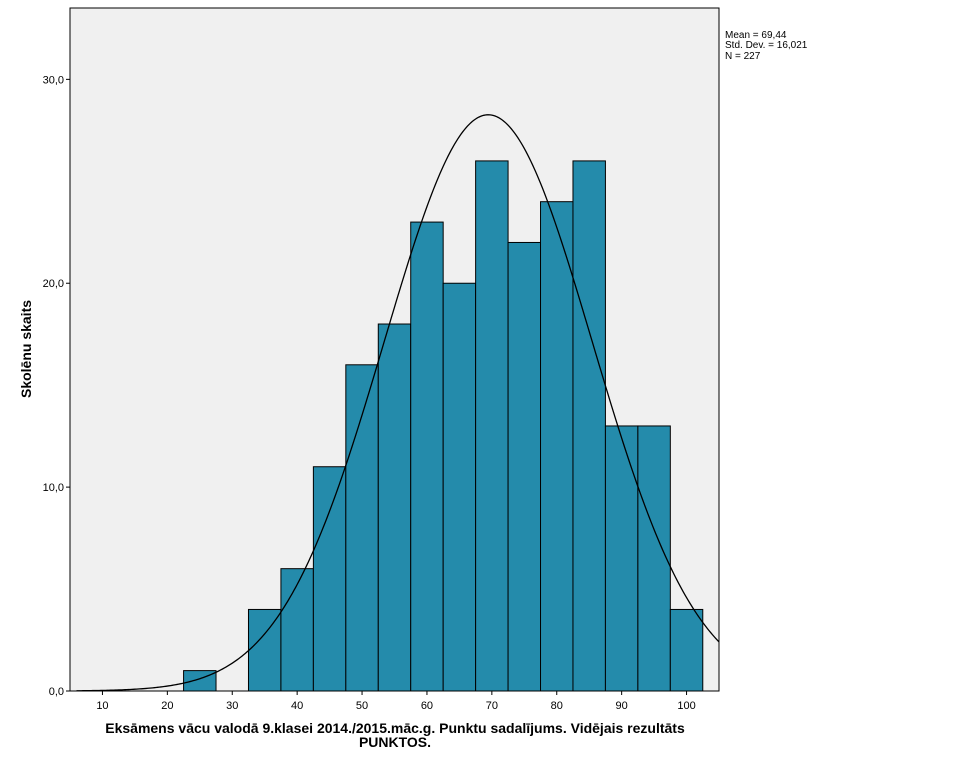 This screenshot has width=958, height=766. What do you see at coordinates (53, 80) in the screenshot?
I see `y-tick-label: 30,0` at bounding box center [53, 80].